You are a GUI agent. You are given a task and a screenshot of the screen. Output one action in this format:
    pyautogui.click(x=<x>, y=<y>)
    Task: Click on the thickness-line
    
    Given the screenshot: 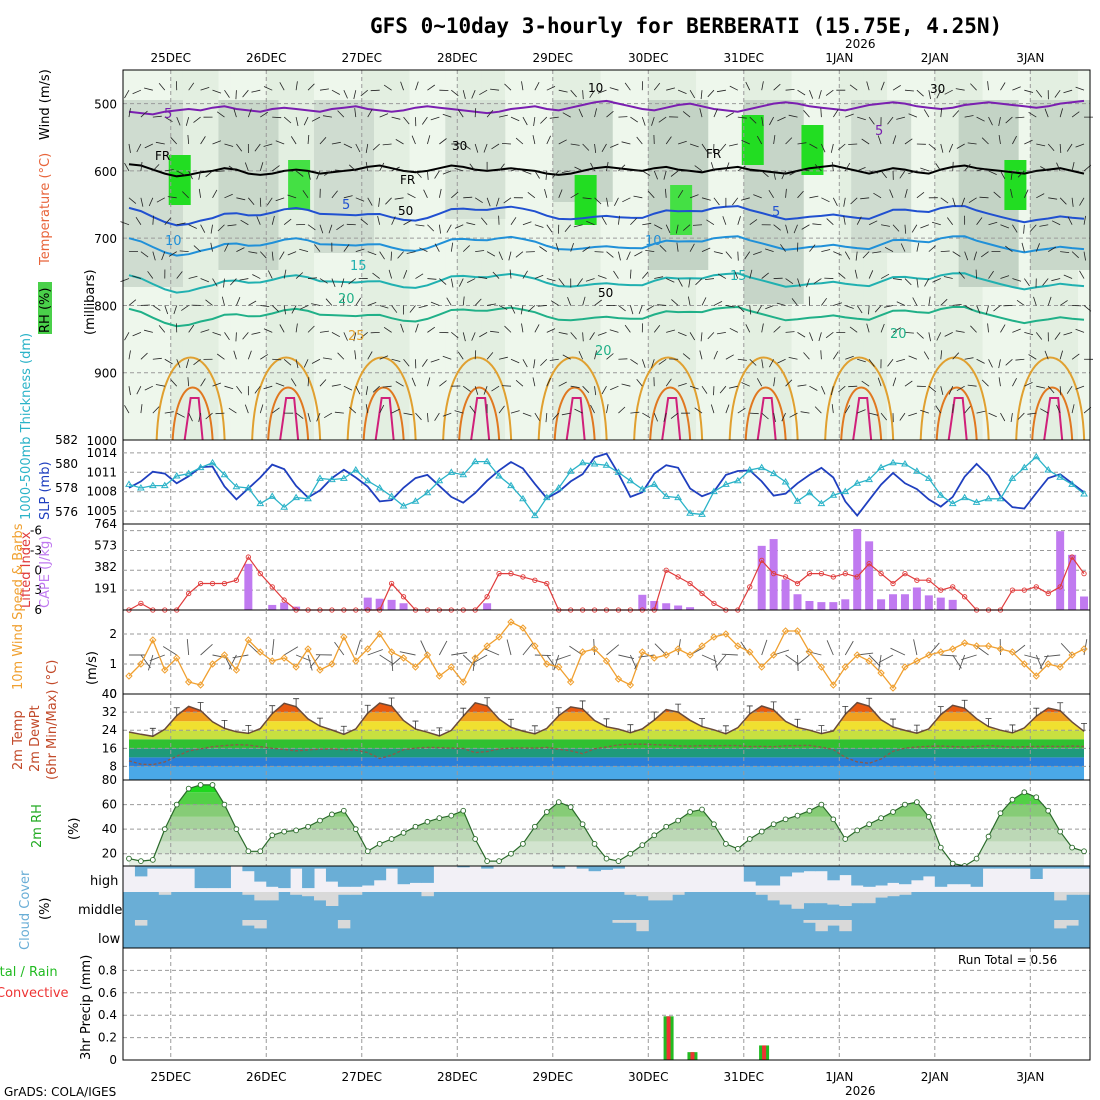 What is the action you would take?
    pyautogui.click(x=606, y=486)
    